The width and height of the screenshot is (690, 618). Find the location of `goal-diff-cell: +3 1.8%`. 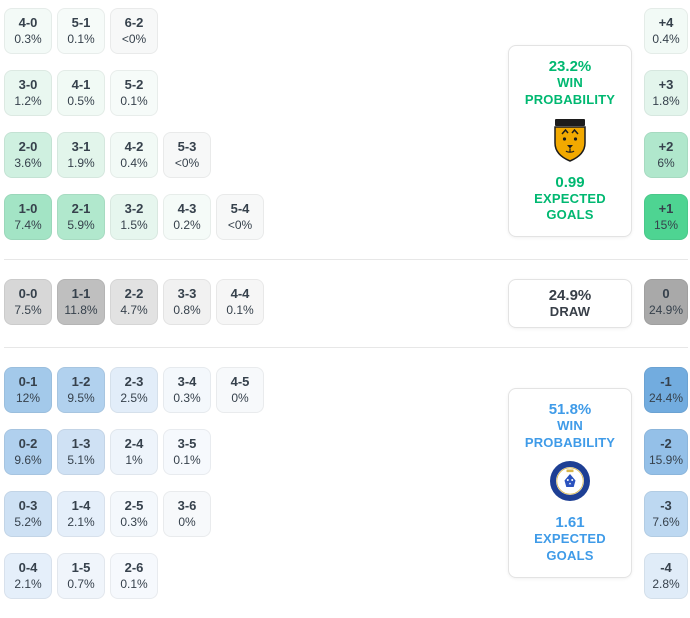

goal-diff-cell: +3 1.8% is located at coordinates (666, 93).